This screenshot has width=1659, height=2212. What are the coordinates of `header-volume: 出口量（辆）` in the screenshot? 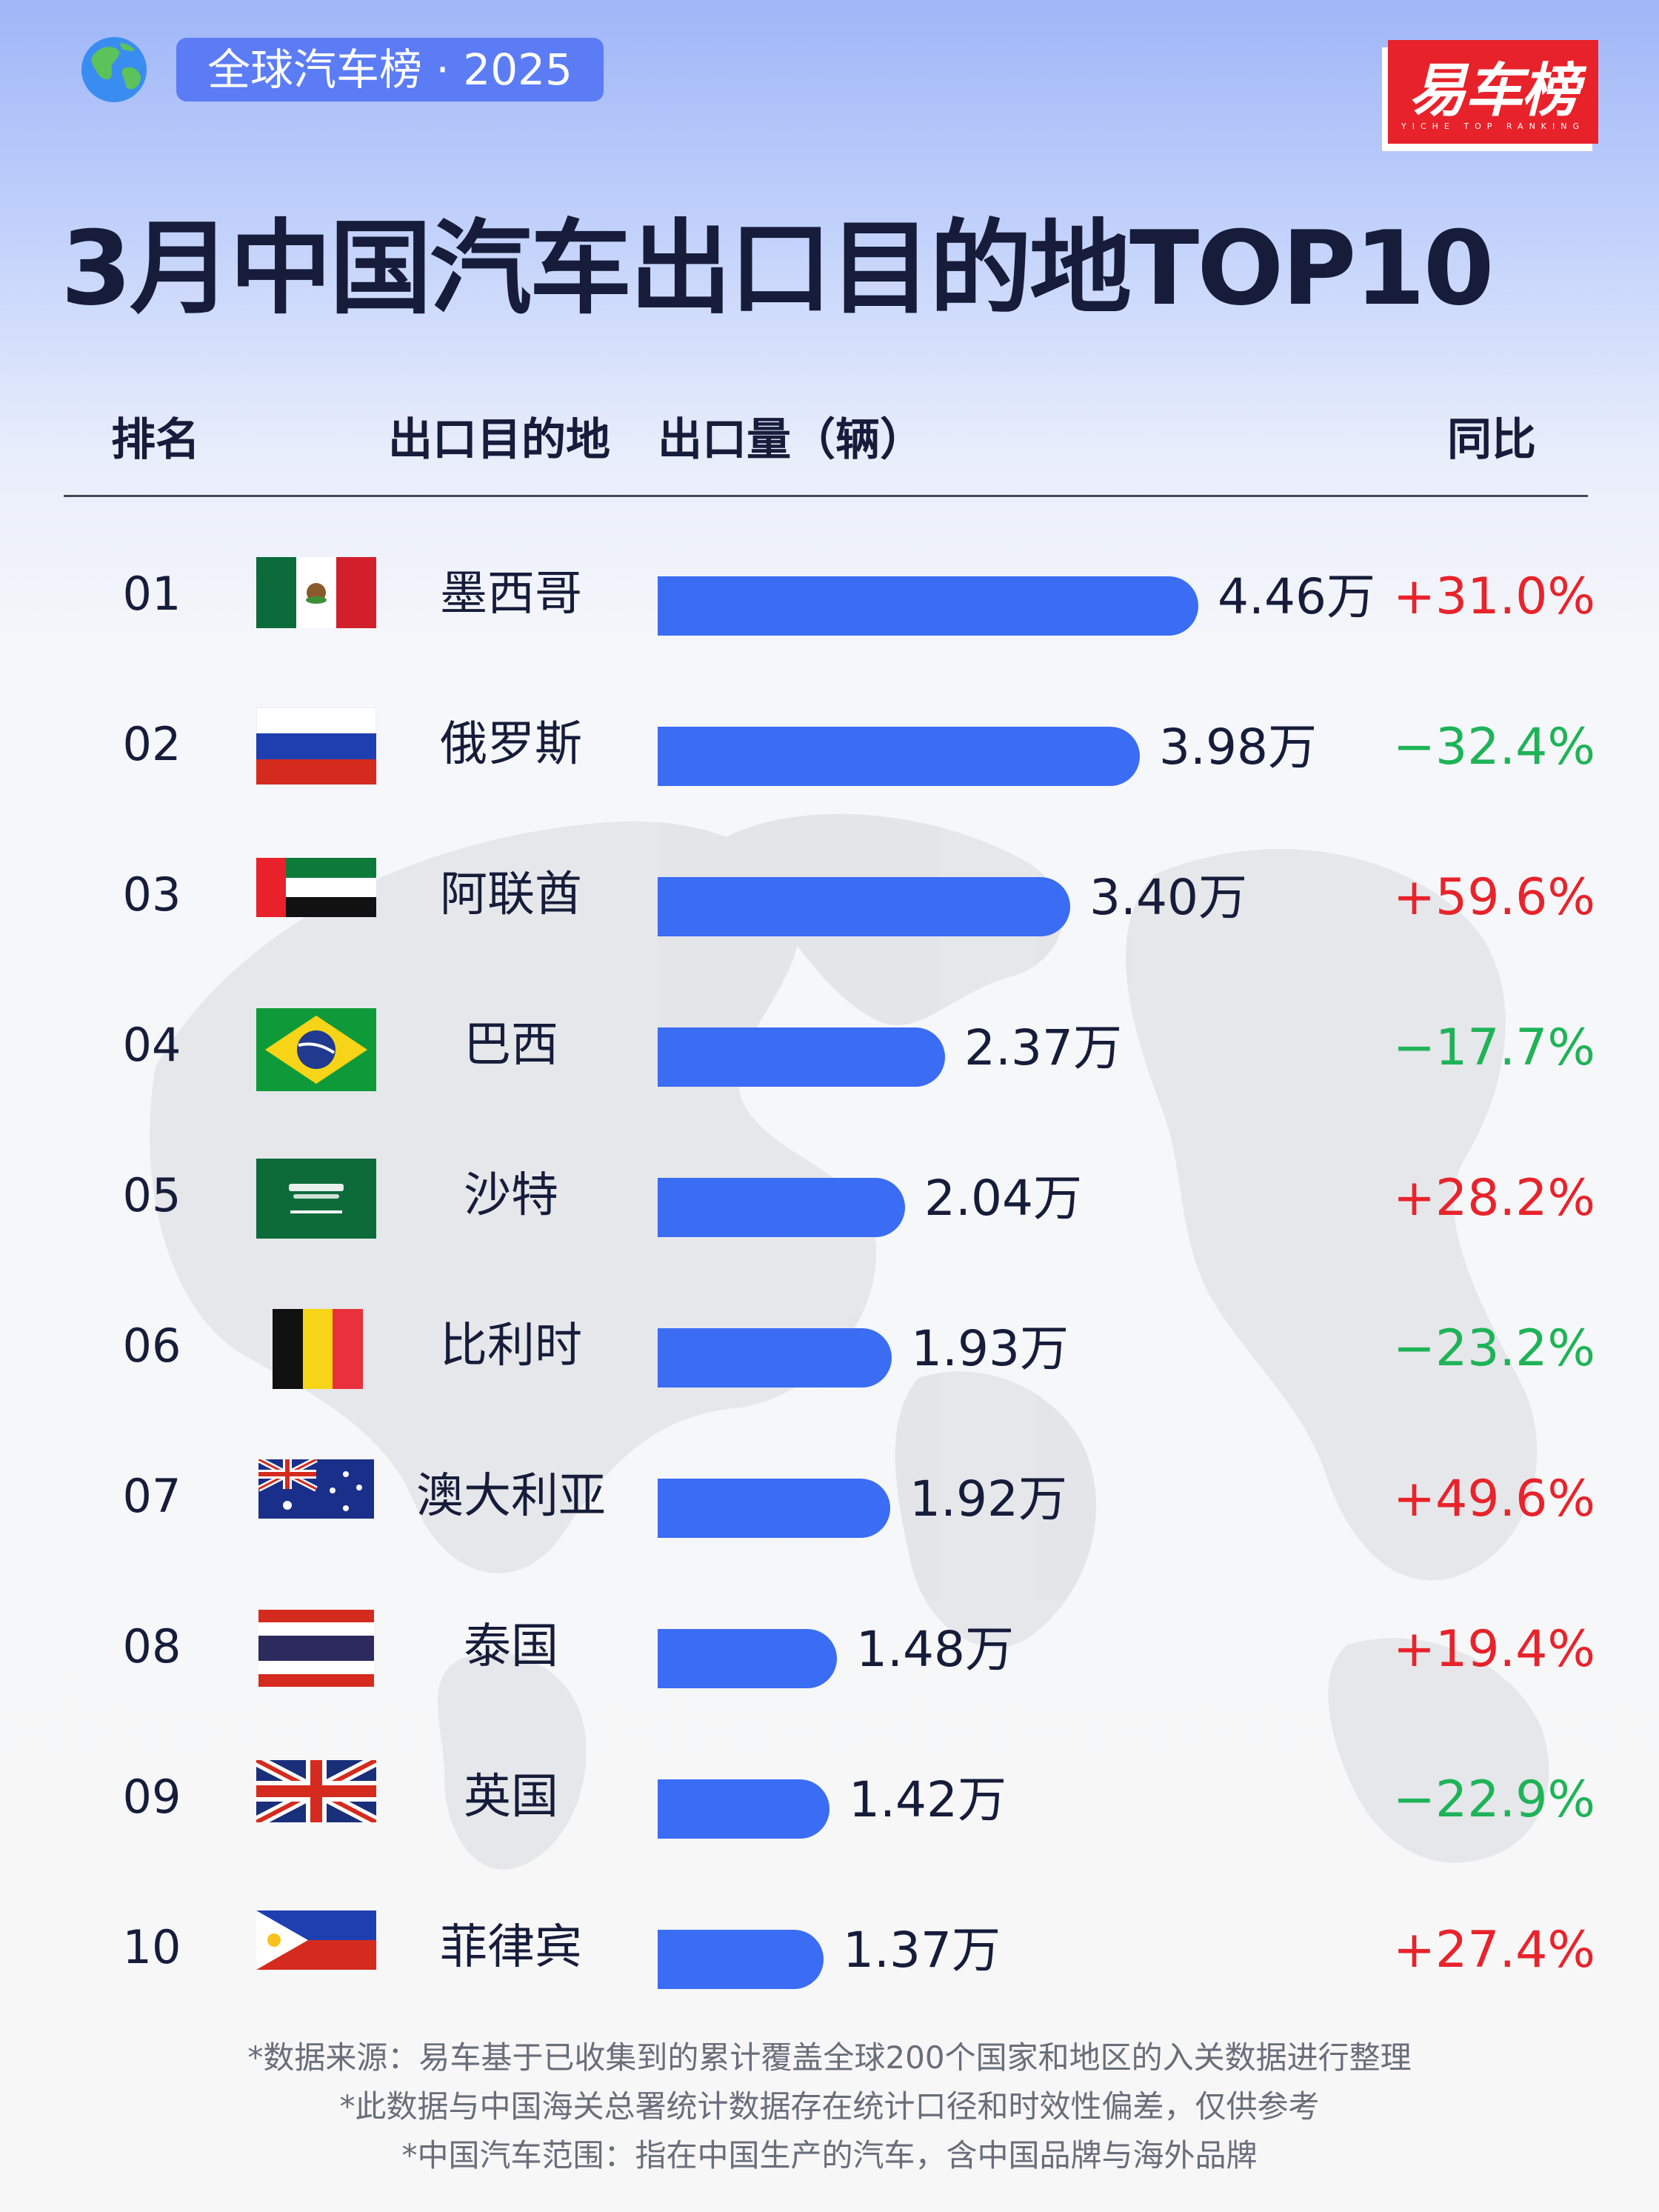 It's located at (791, 440).